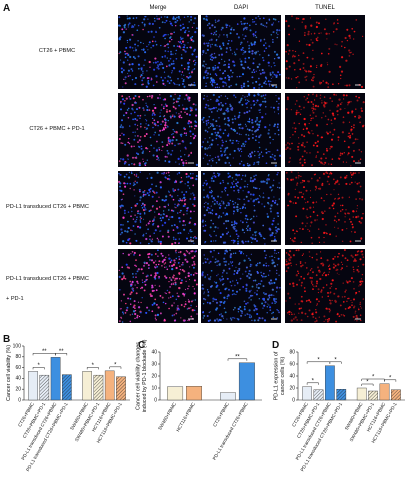 The width and height of the screenshot is (407, 500). I want to click on micrograph, so click(158, 286).